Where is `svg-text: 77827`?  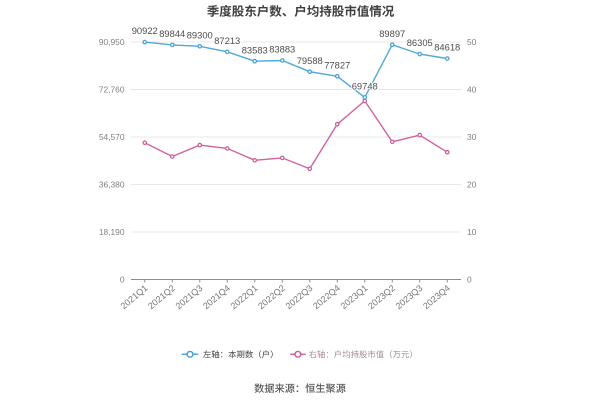
svg-text: 77827 is located at coordinates (337, 64).